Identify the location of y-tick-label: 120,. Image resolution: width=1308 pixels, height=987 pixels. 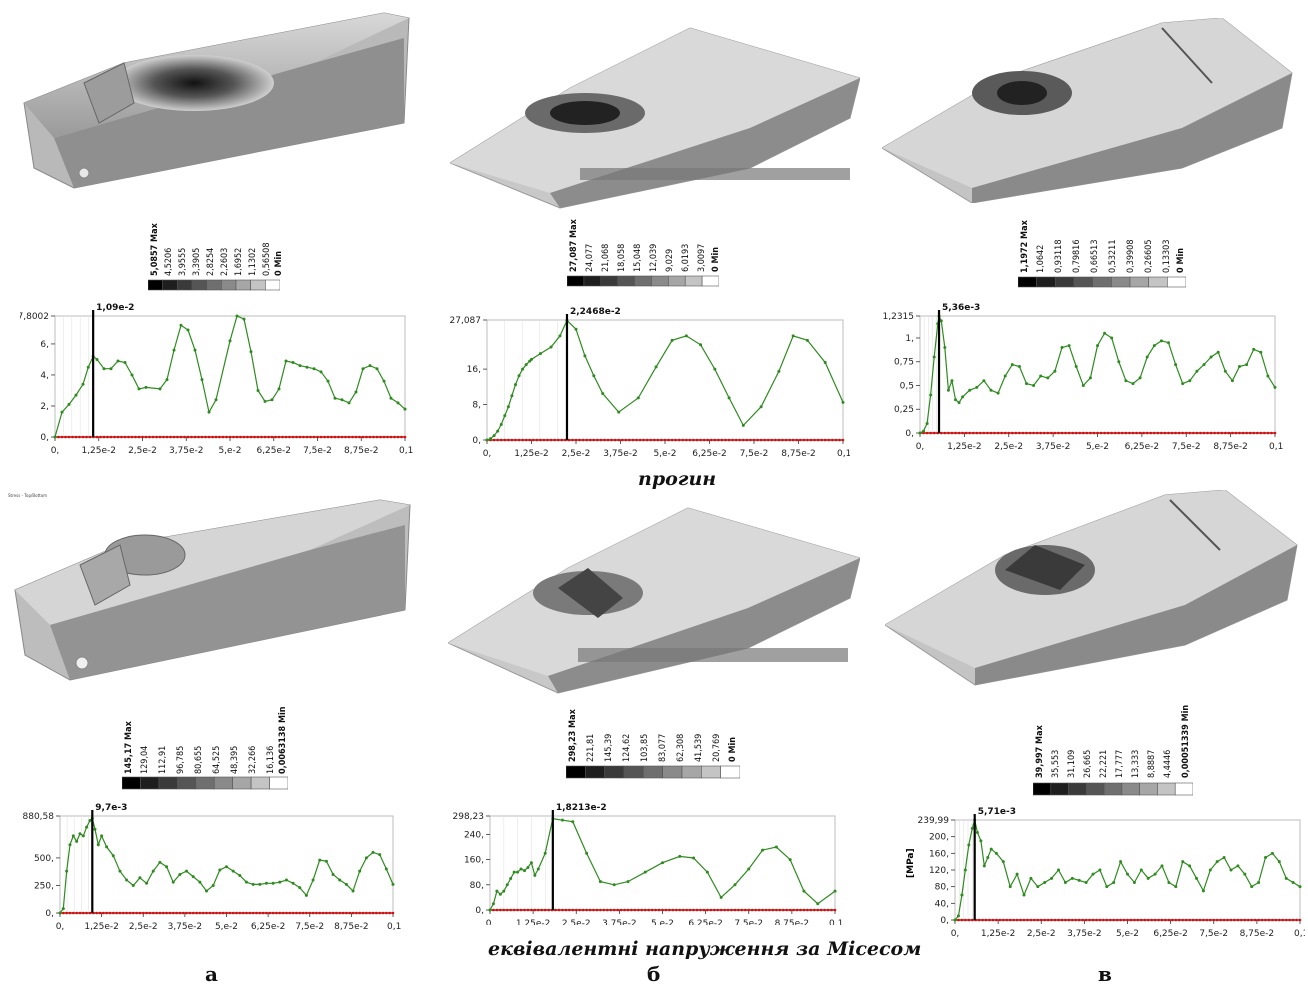
(939, 871).